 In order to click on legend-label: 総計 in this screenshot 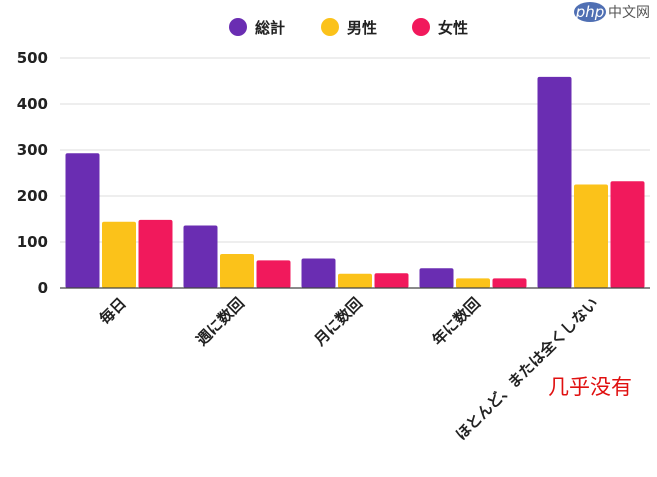, I will do `click(270, 28)`.